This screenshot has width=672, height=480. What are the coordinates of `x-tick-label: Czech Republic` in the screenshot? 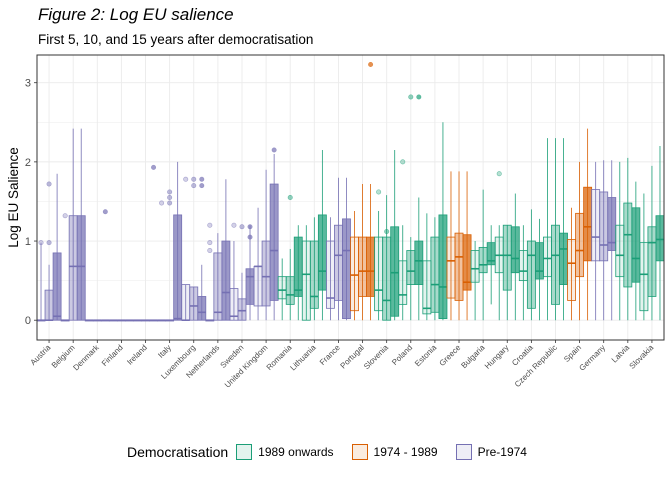 It's located at (536, 366).